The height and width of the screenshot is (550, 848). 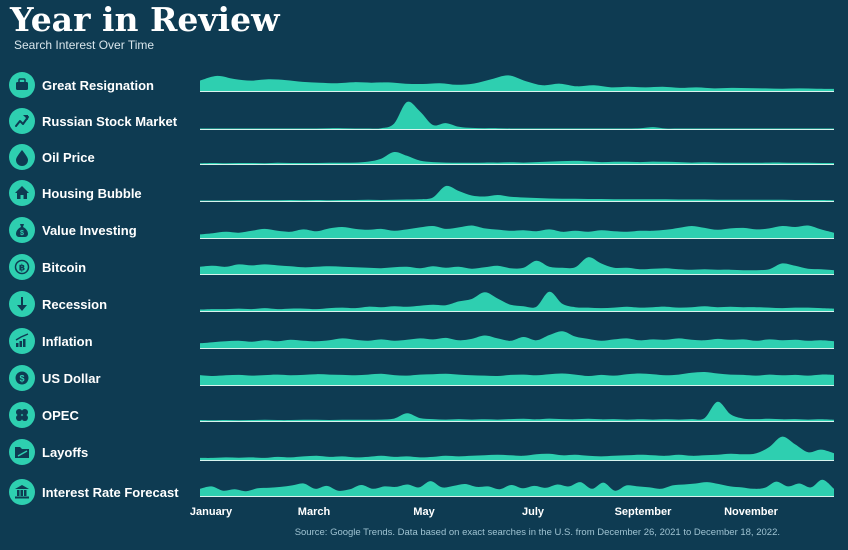 I want to click on series-label: OPEC, so click(x=60, y=415).